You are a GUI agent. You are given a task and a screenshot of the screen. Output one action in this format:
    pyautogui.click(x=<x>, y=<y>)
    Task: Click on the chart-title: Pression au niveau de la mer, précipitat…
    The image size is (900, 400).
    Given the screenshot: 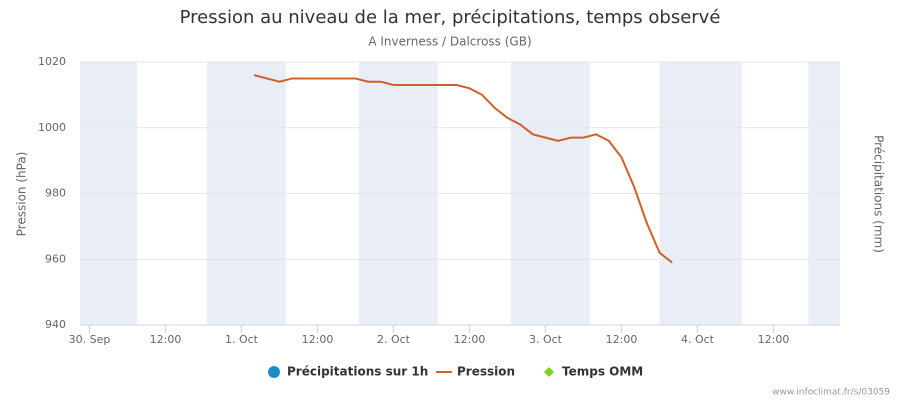 What is the action you would take?
    pyautogui.click(x=450, y=17)
    